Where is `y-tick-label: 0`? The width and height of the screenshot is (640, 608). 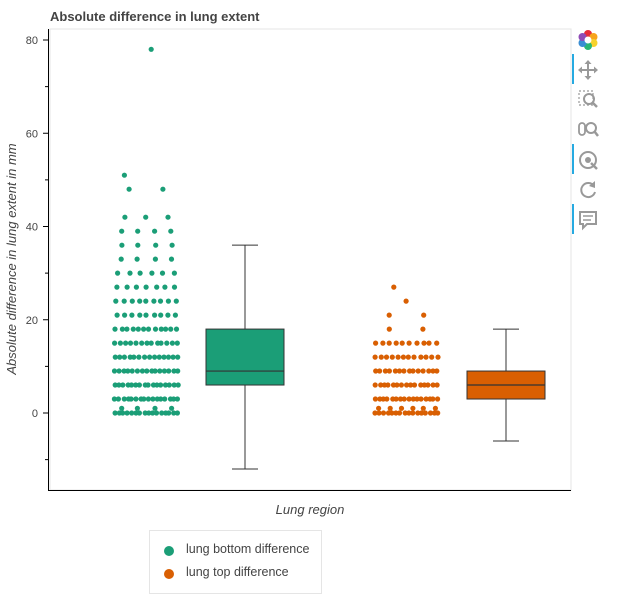
y-tick-label: 0 is located at coordinates (35, 414).